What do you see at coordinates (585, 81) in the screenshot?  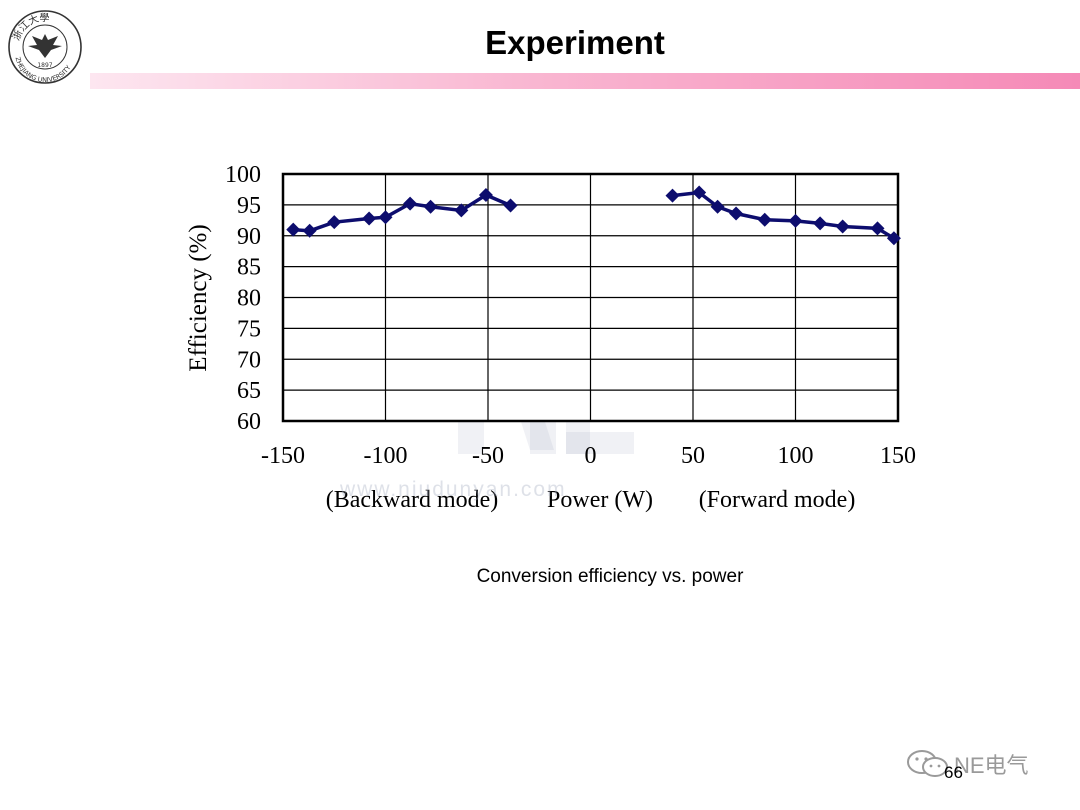 I see `title-accent-bar` at bounding box center [585, 81].